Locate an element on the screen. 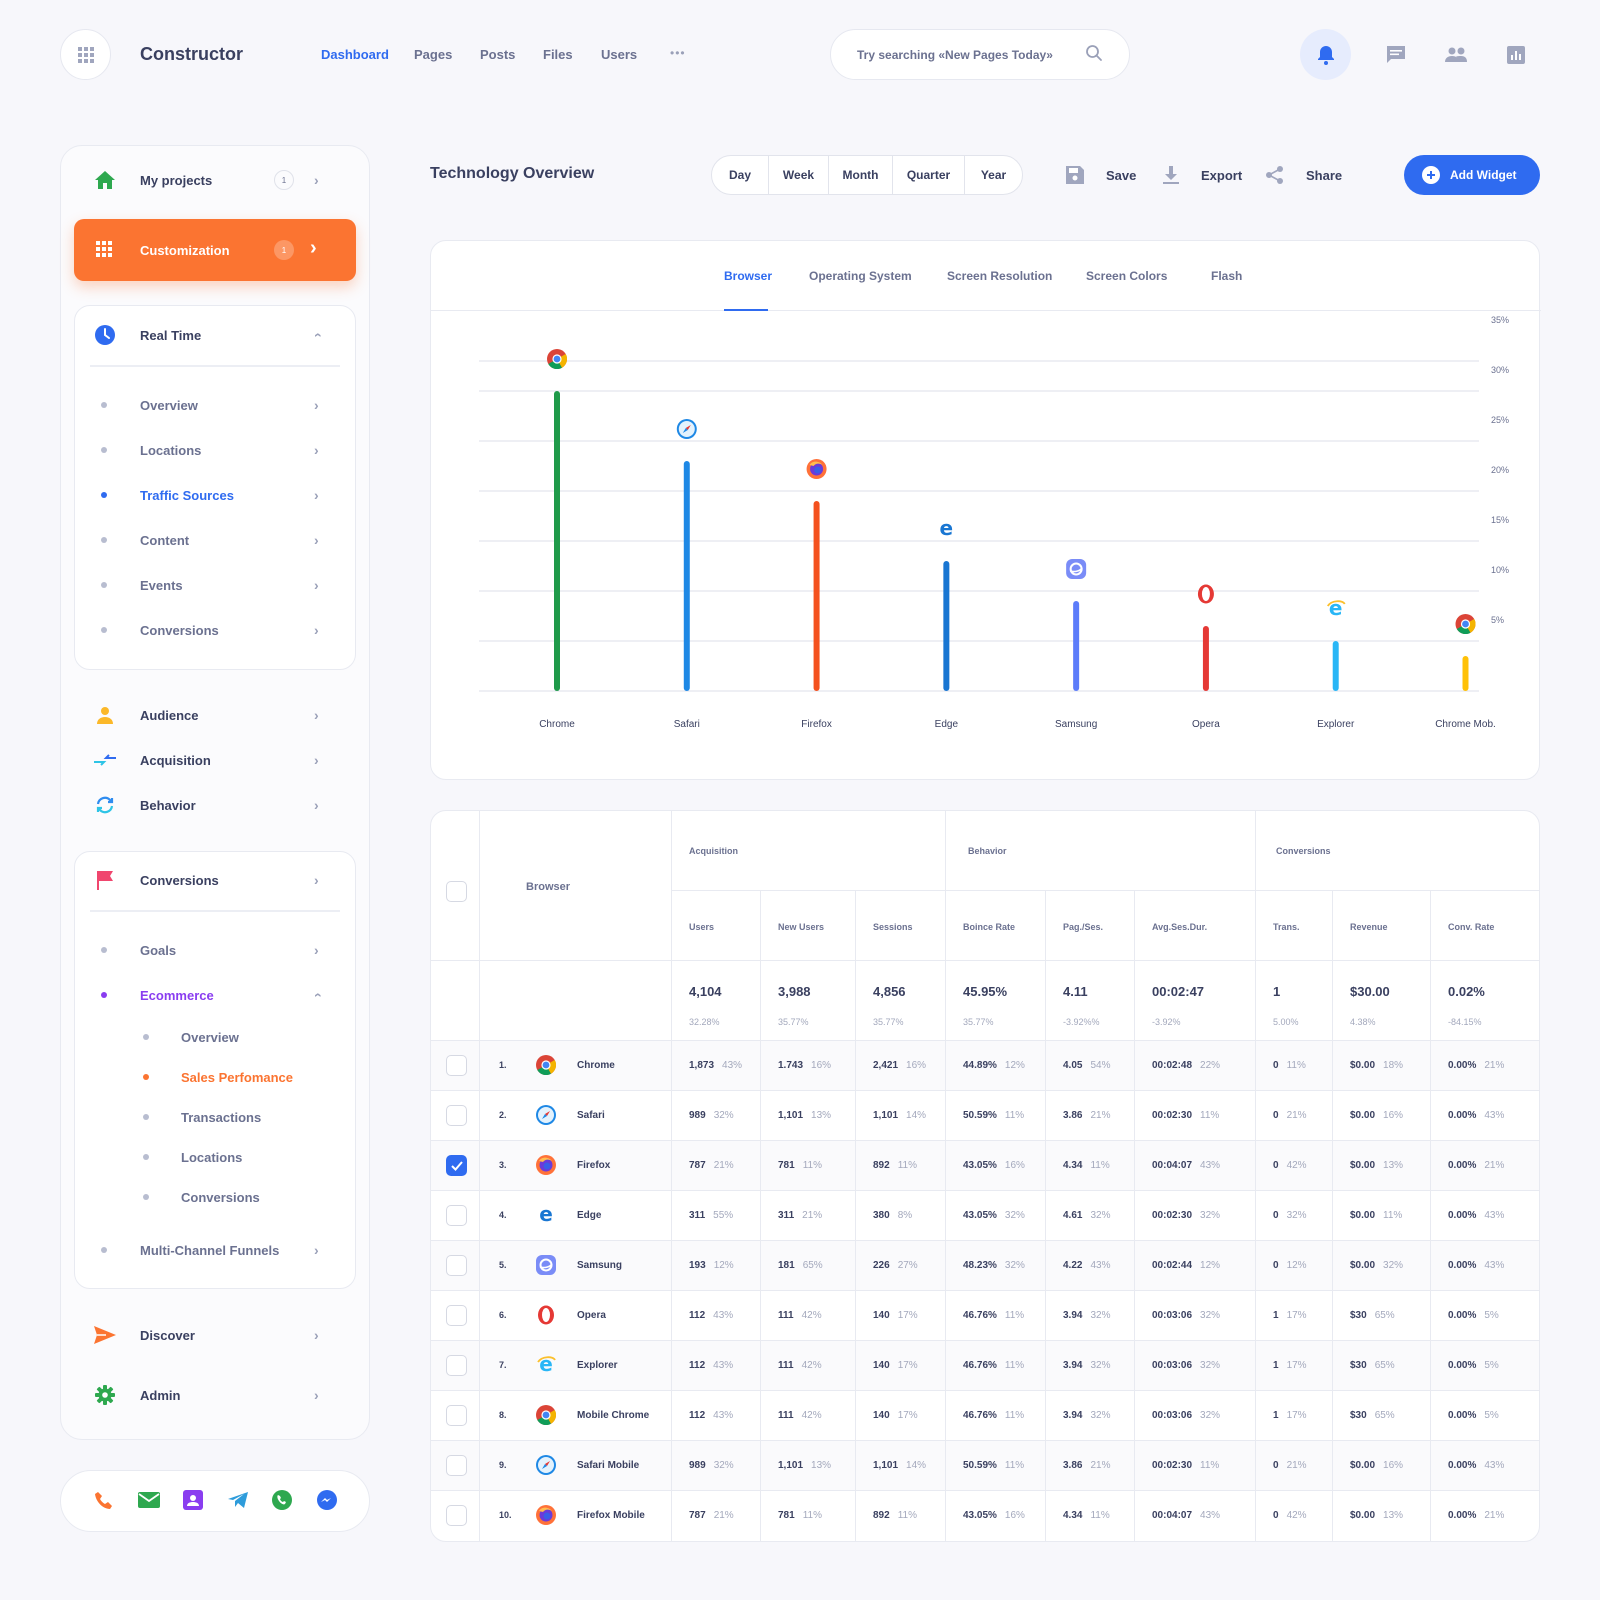 This screenshot has width=1600, height=1600. chevron-right-icon: › is located at coordinates (316, 760).